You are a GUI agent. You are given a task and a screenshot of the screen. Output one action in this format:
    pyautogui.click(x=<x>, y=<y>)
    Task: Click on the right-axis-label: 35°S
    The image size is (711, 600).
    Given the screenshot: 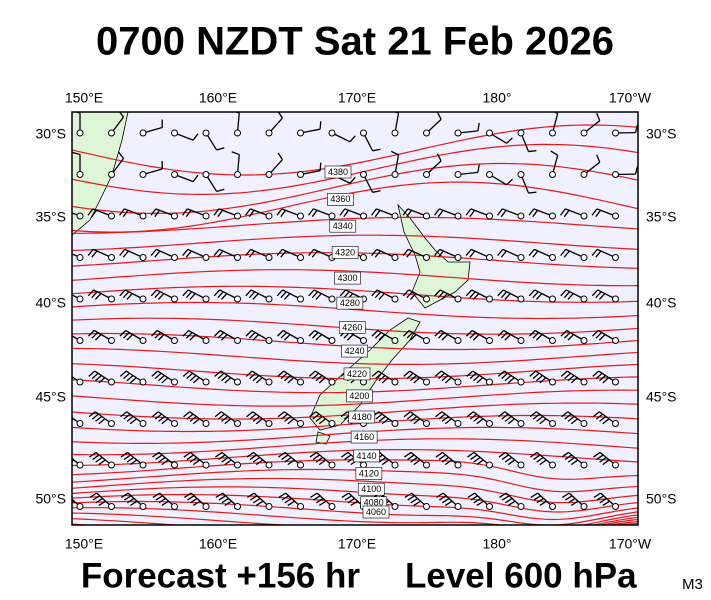 What is the action you would take?
    pyautogui.click(x=661, y=217)
    